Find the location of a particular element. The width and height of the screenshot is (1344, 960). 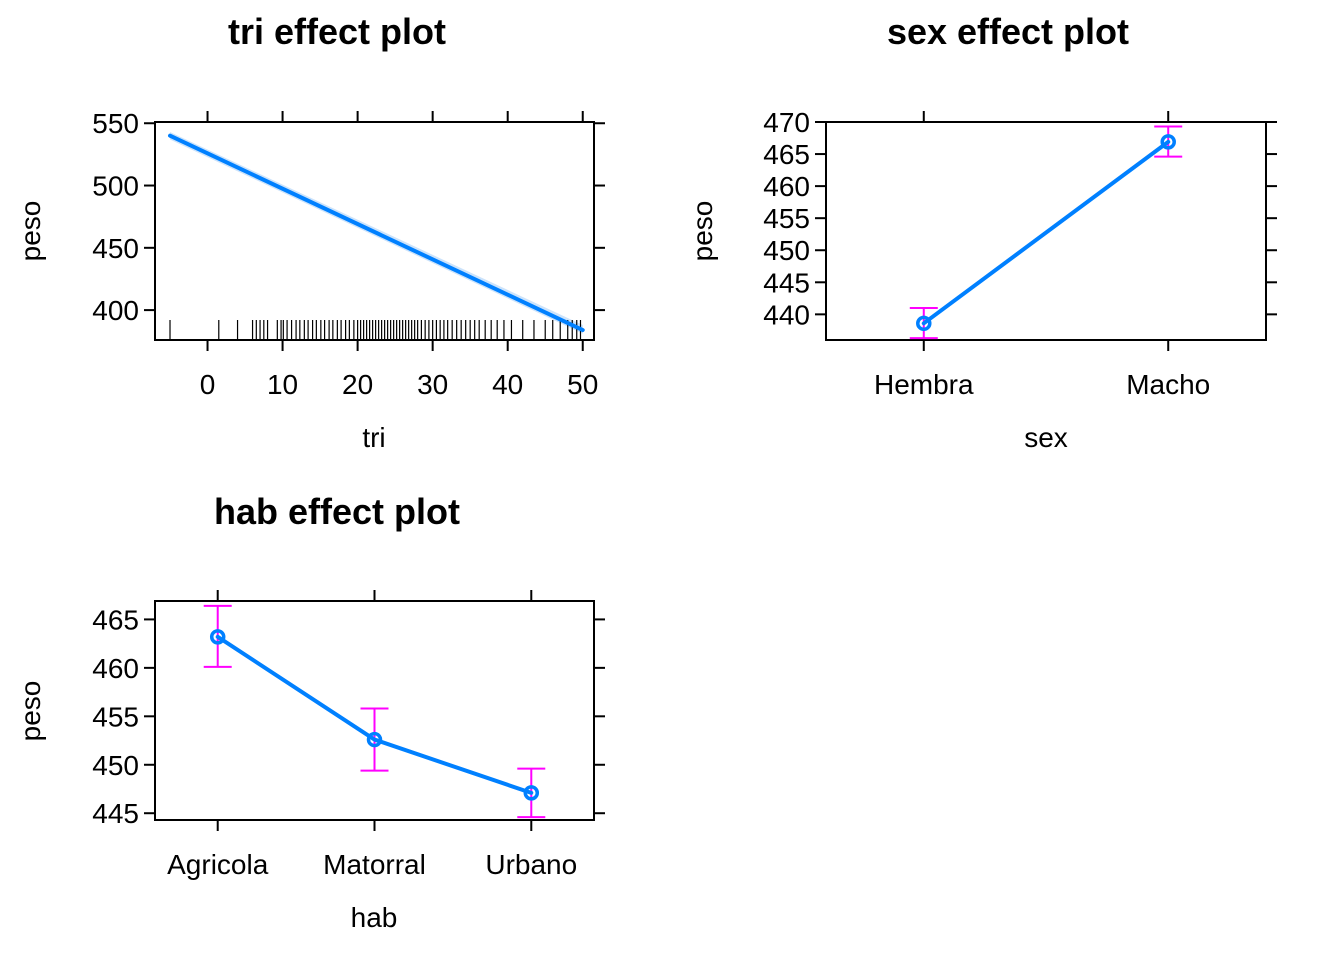

tri-y-tick-label: 500 is located at coordinates (115, 186).